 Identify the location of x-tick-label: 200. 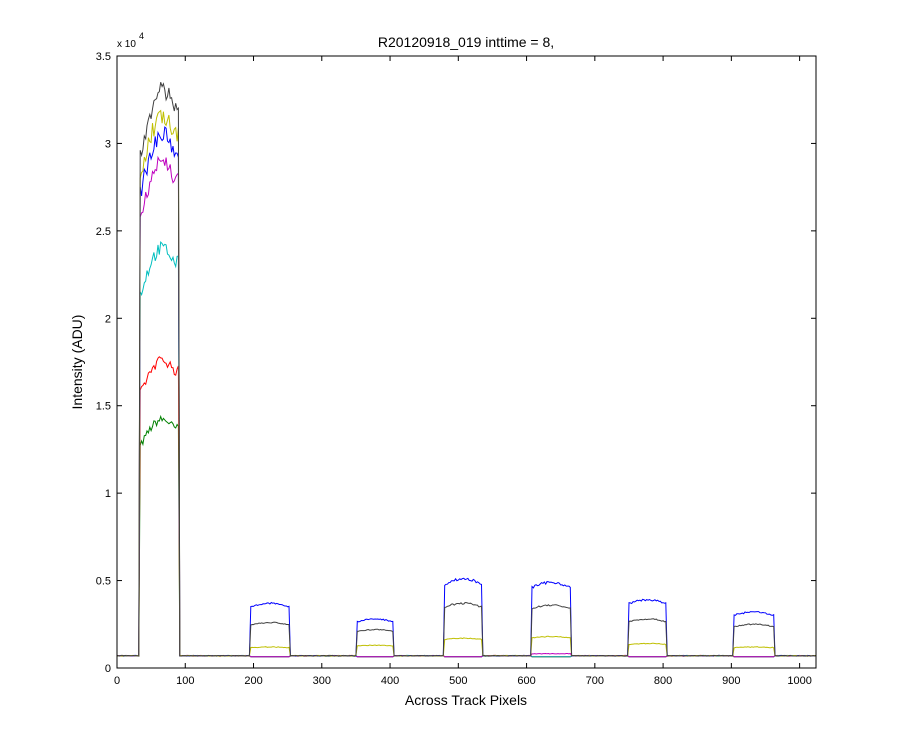
(253, 681).